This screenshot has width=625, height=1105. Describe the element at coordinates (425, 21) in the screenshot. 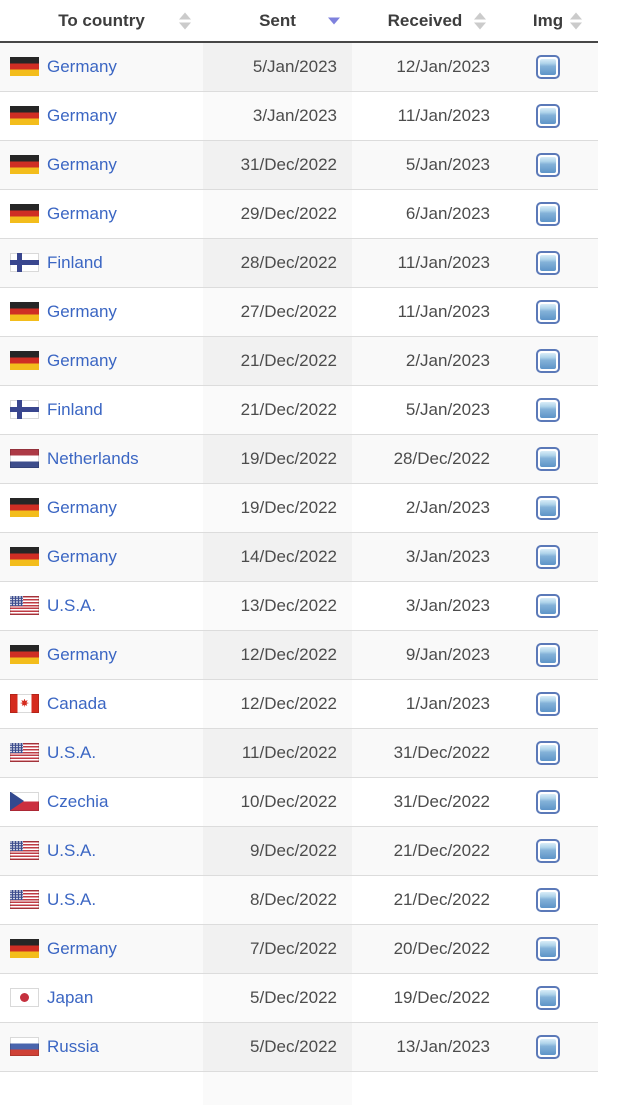

I see `column-header-received: Received` at that location.